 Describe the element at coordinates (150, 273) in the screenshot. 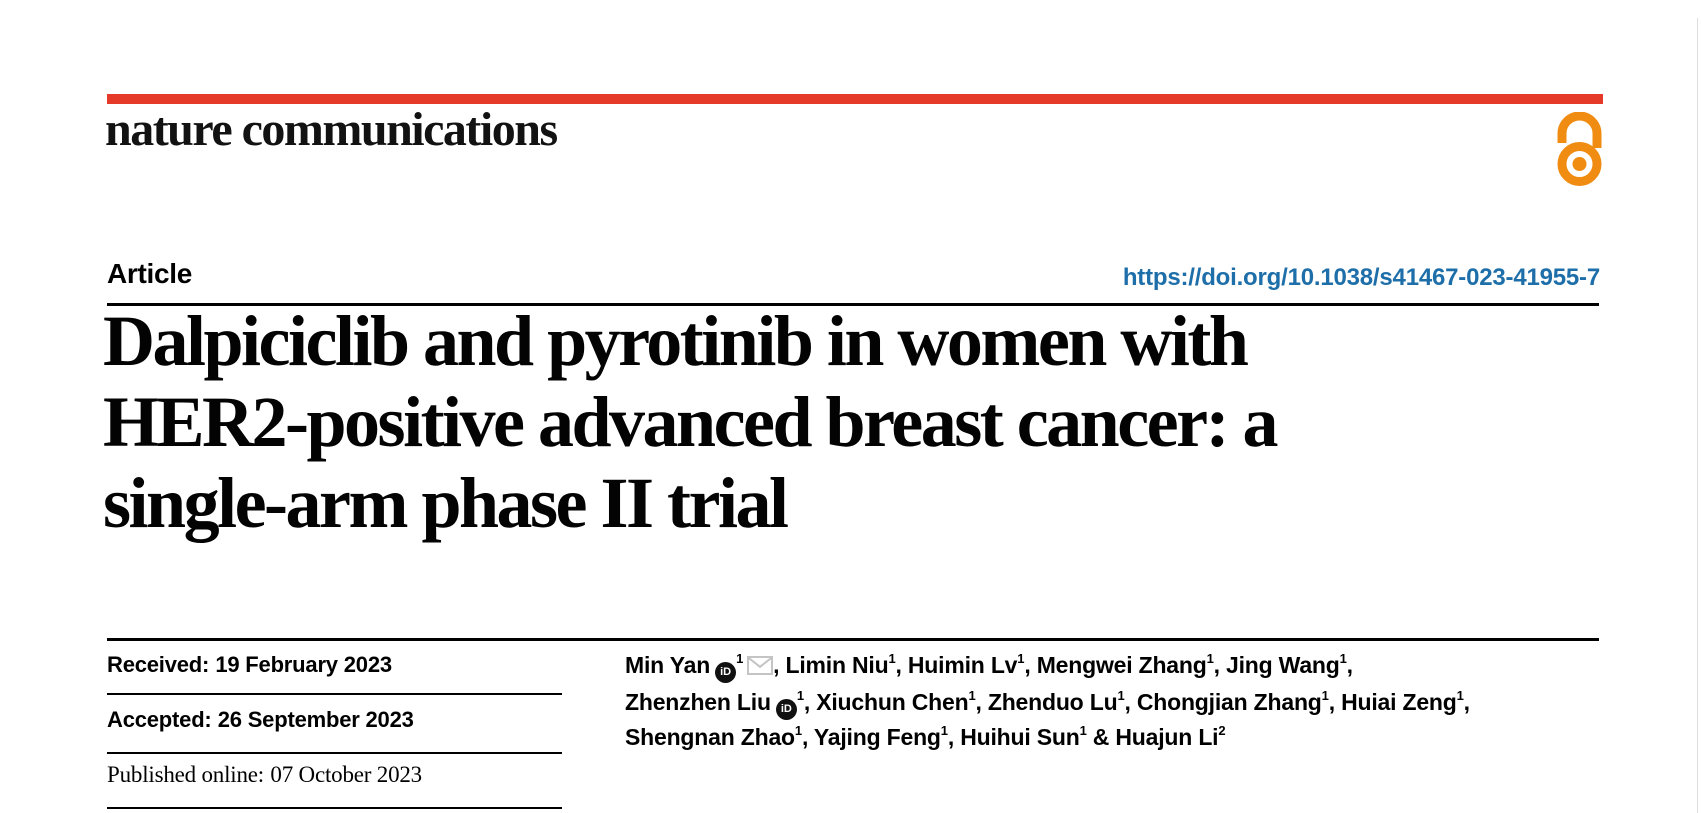

I see `article-type-label: Article` at that location.